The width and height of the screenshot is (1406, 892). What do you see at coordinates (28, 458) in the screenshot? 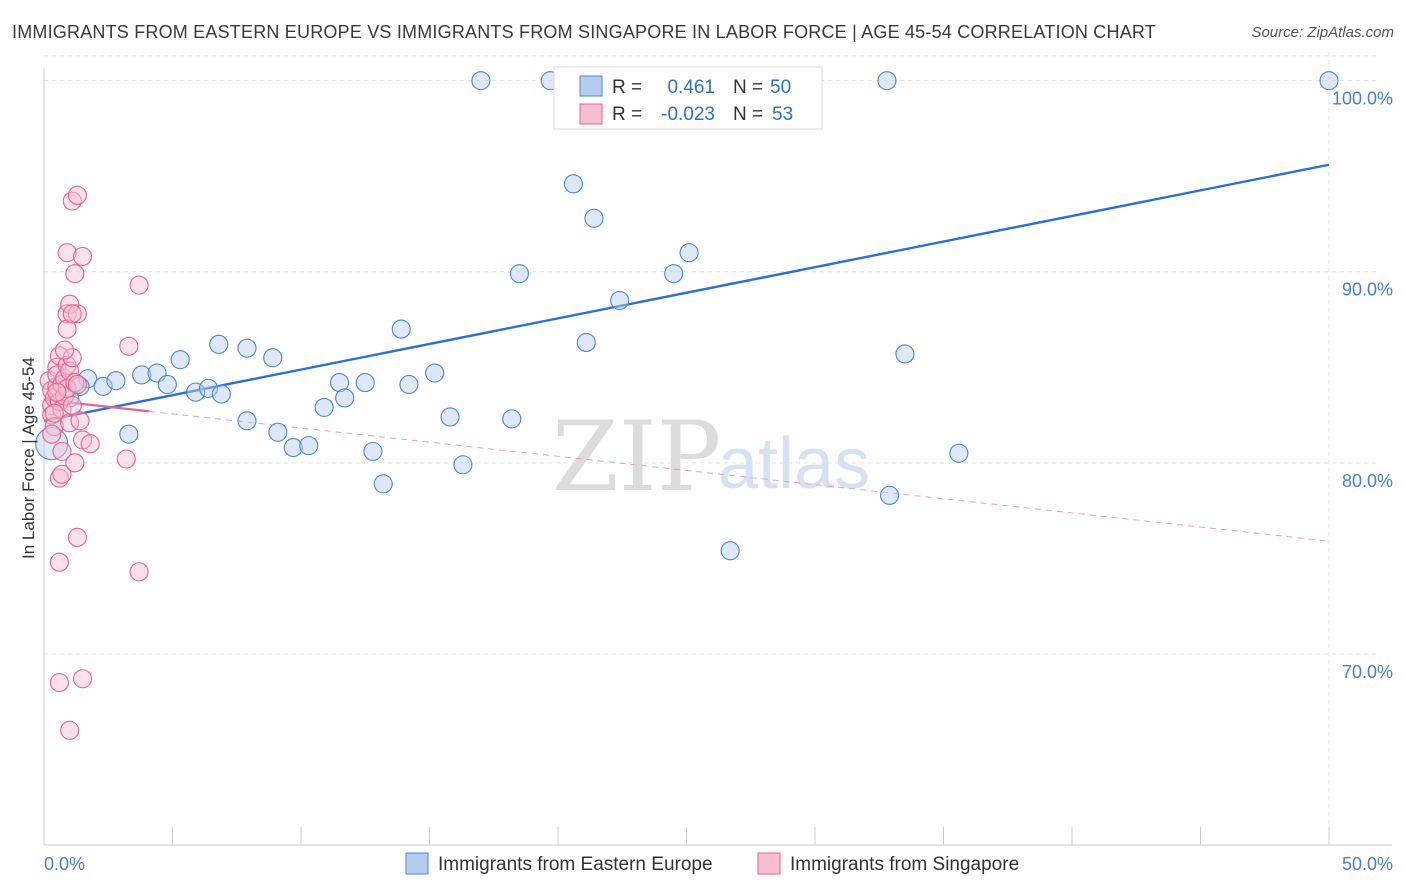
I see `y-axis-label: In Labor Force | Age 45-54` at bounding box center [28, 458].